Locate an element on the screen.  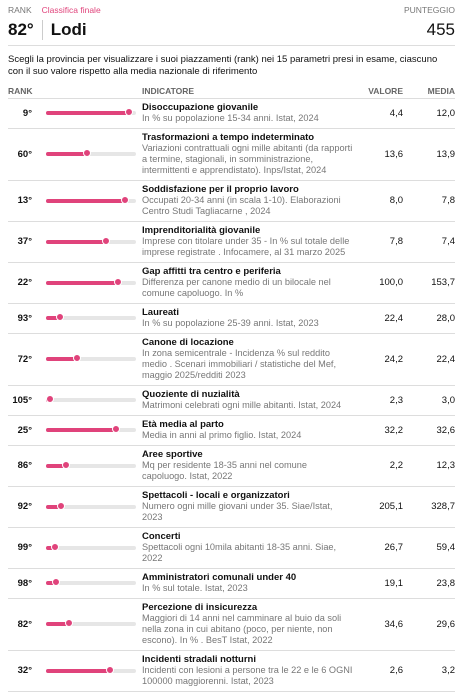
rank: 25° is located at coordinates (24, 430).